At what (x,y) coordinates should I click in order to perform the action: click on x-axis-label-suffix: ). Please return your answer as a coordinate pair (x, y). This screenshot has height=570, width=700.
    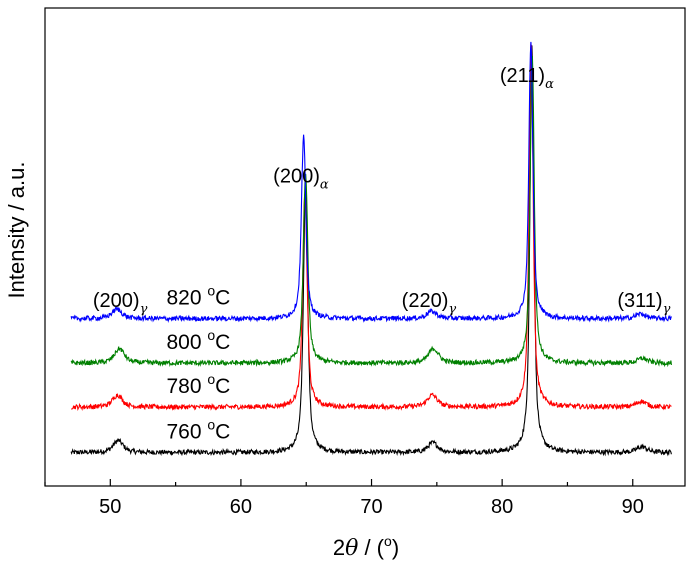
    Looking at the image, I should click on (395, 547).